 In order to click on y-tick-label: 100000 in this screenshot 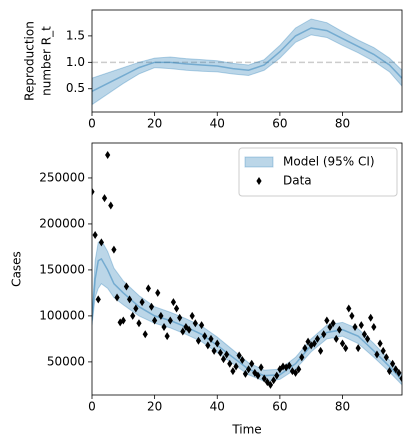, I will do `click(62, 315)`.